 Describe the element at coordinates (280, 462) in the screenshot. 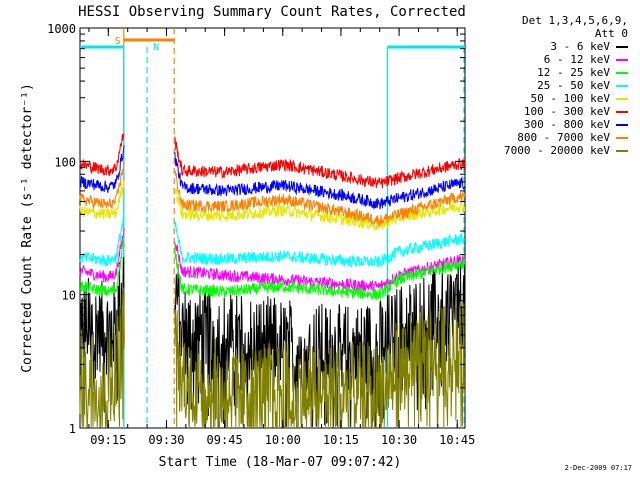

I see `x-axis-label: Start Time (18-Mar-07 09:07:42)` at that location.